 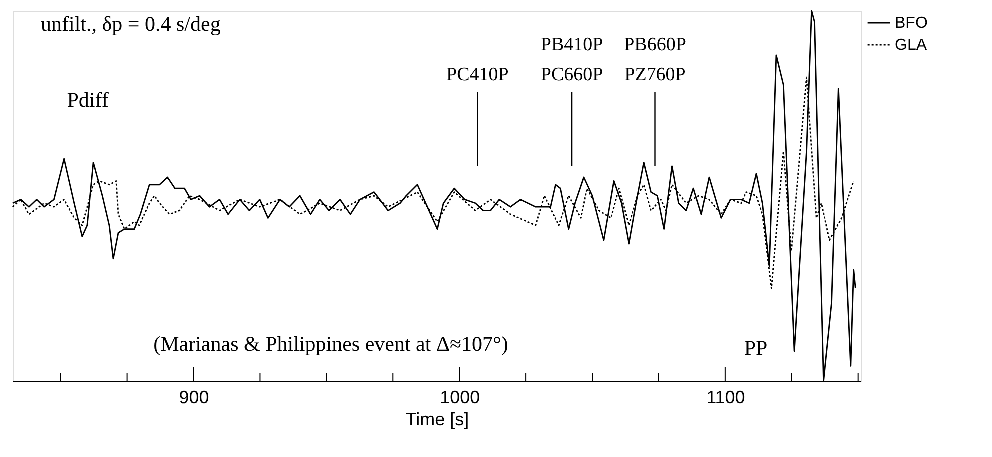 I want to click on x-tick-label: 900, so click(x=194, y=398).